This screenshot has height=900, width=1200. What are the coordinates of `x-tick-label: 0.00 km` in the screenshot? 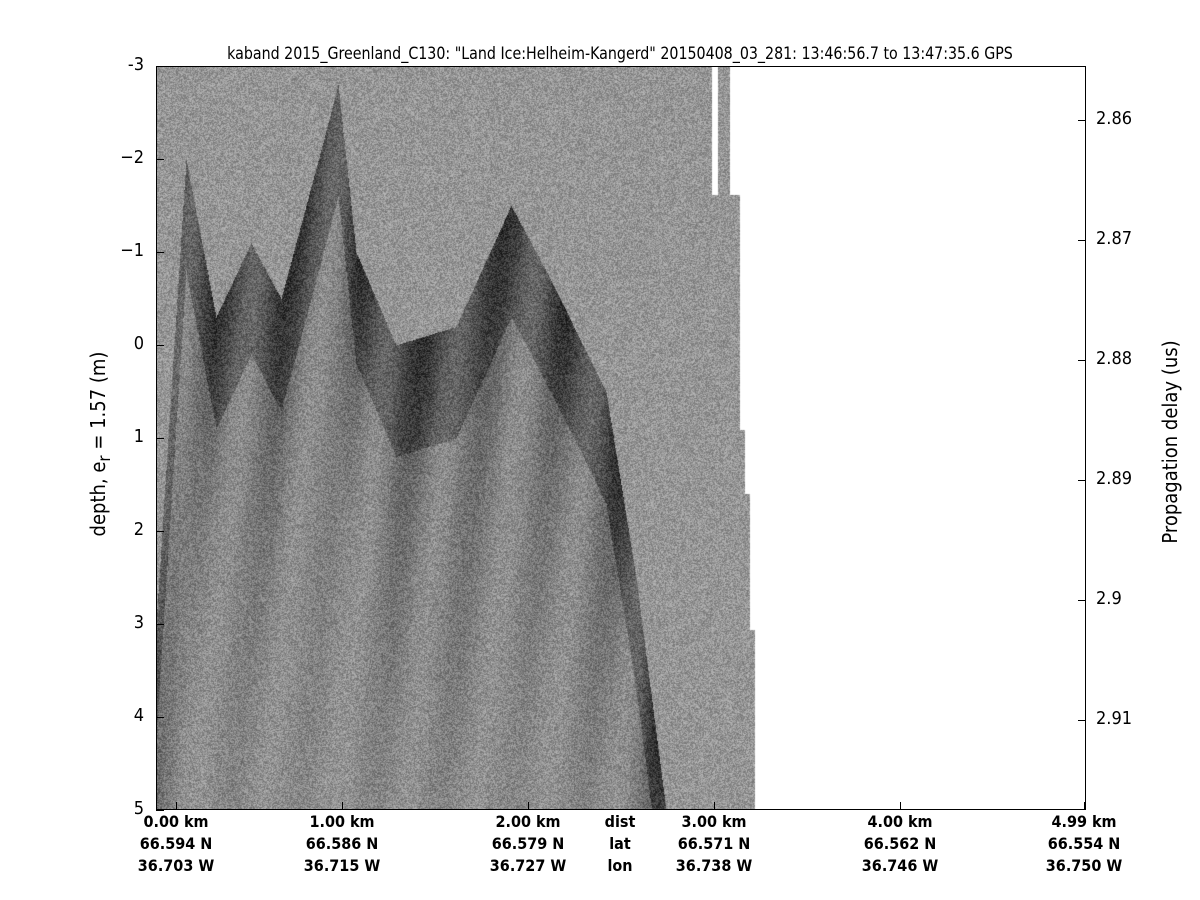 It's located at (176, 821).